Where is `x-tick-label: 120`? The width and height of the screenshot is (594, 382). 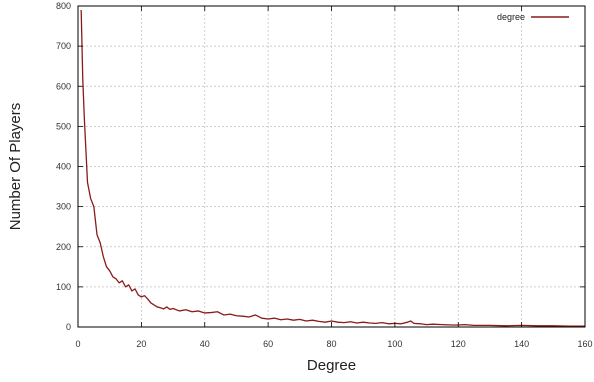
x-tick-label: 120 is located at coordinates (458, 344).